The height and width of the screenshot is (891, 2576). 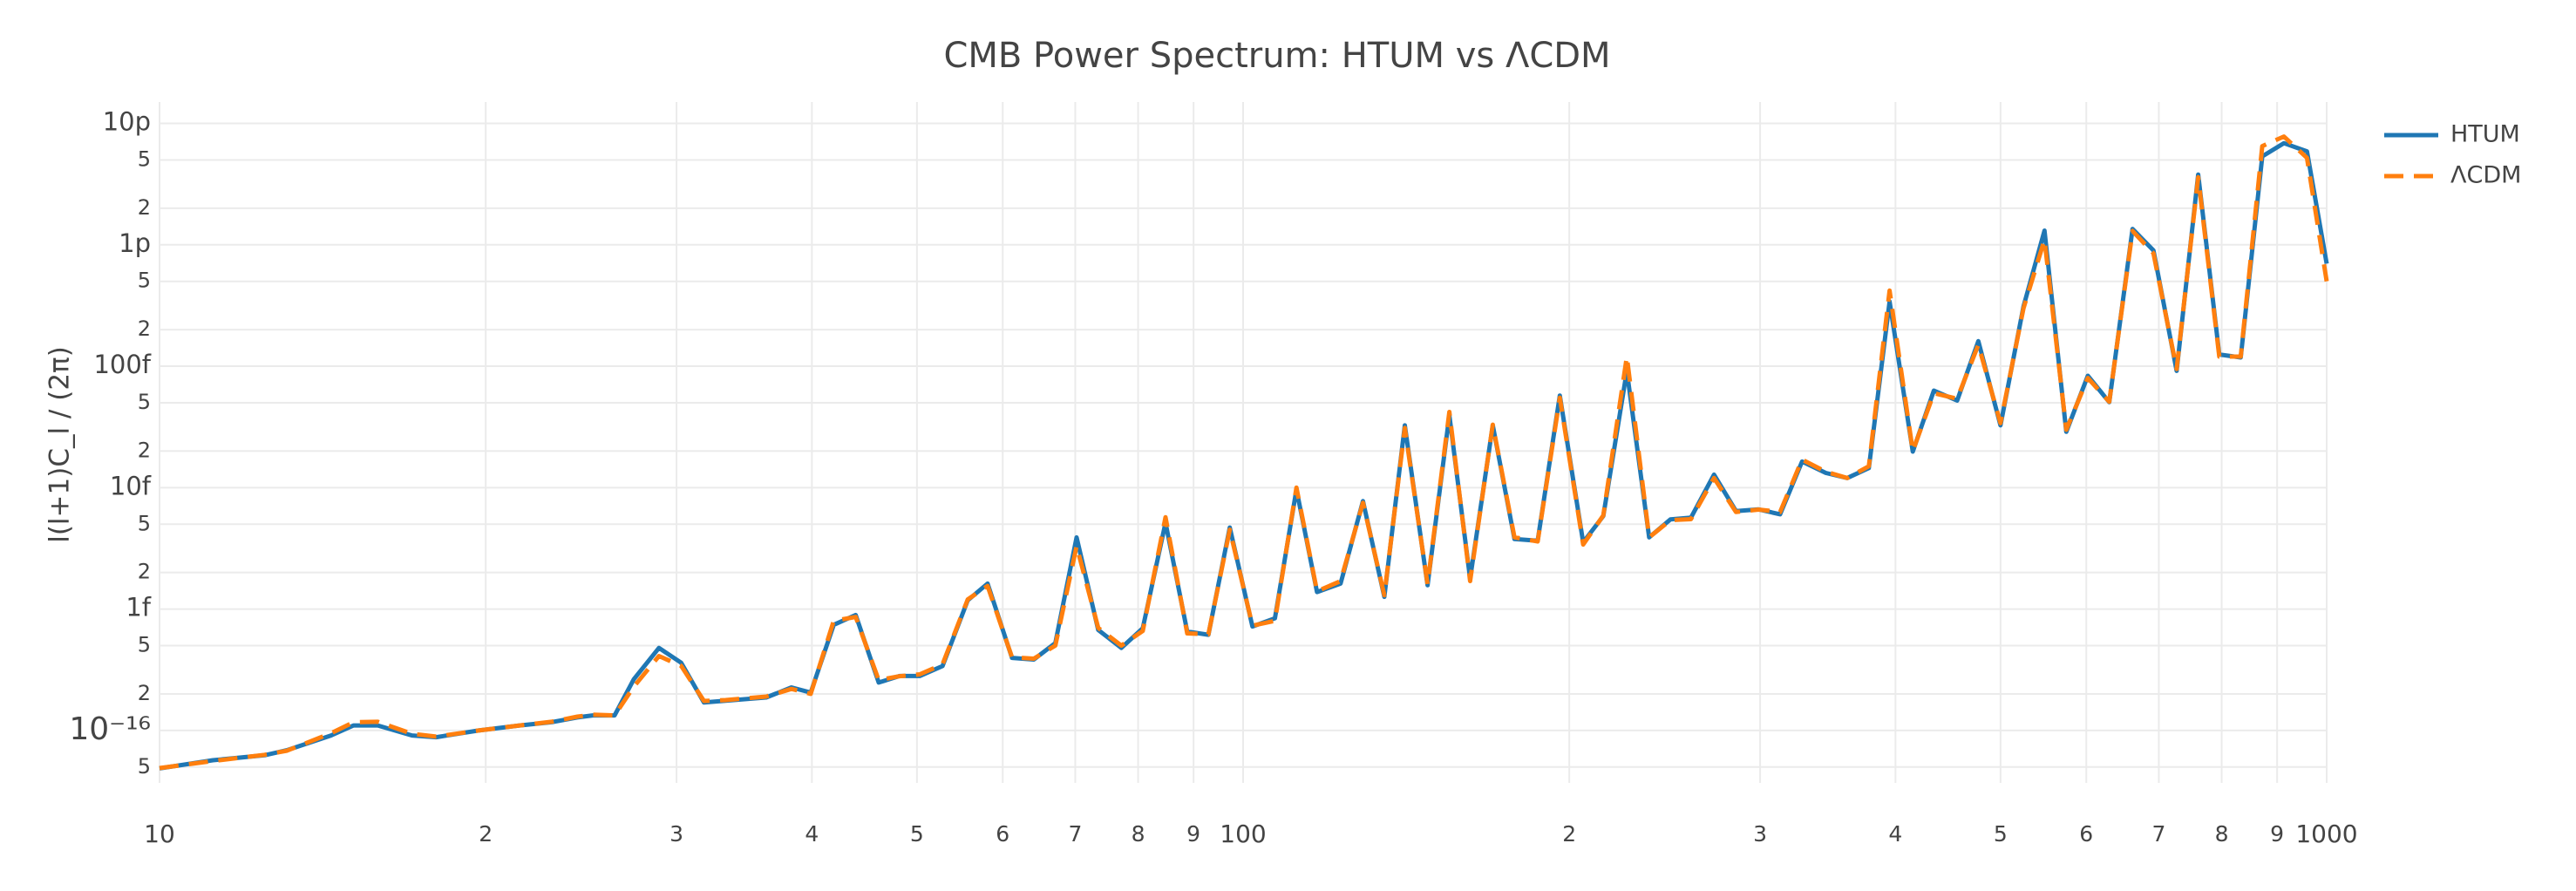 What do you see at coordinates (2326, 834) in the screenshot?
I see `x-tick-label: 1000` at bounding box center [2326, 834].